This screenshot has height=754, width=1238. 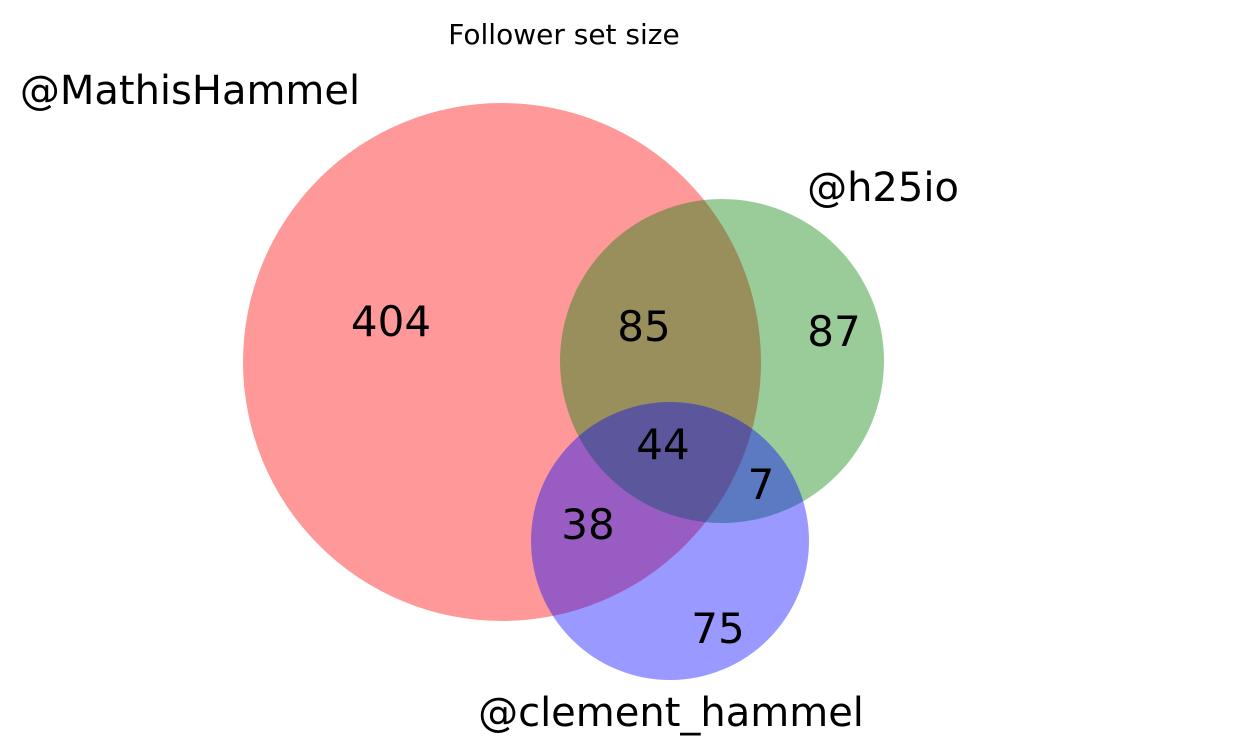 What do you see at coordinates (722, 361) in the screenshot?
I see `set-circle-h25io` at bounding box center [722, 361].